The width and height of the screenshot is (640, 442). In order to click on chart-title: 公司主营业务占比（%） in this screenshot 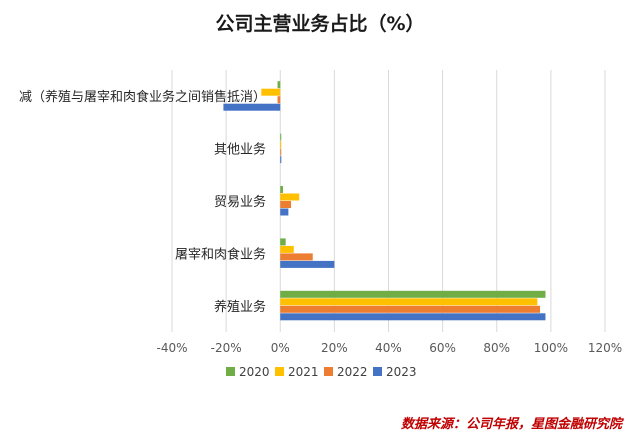, I will do `click(319, 23)`.